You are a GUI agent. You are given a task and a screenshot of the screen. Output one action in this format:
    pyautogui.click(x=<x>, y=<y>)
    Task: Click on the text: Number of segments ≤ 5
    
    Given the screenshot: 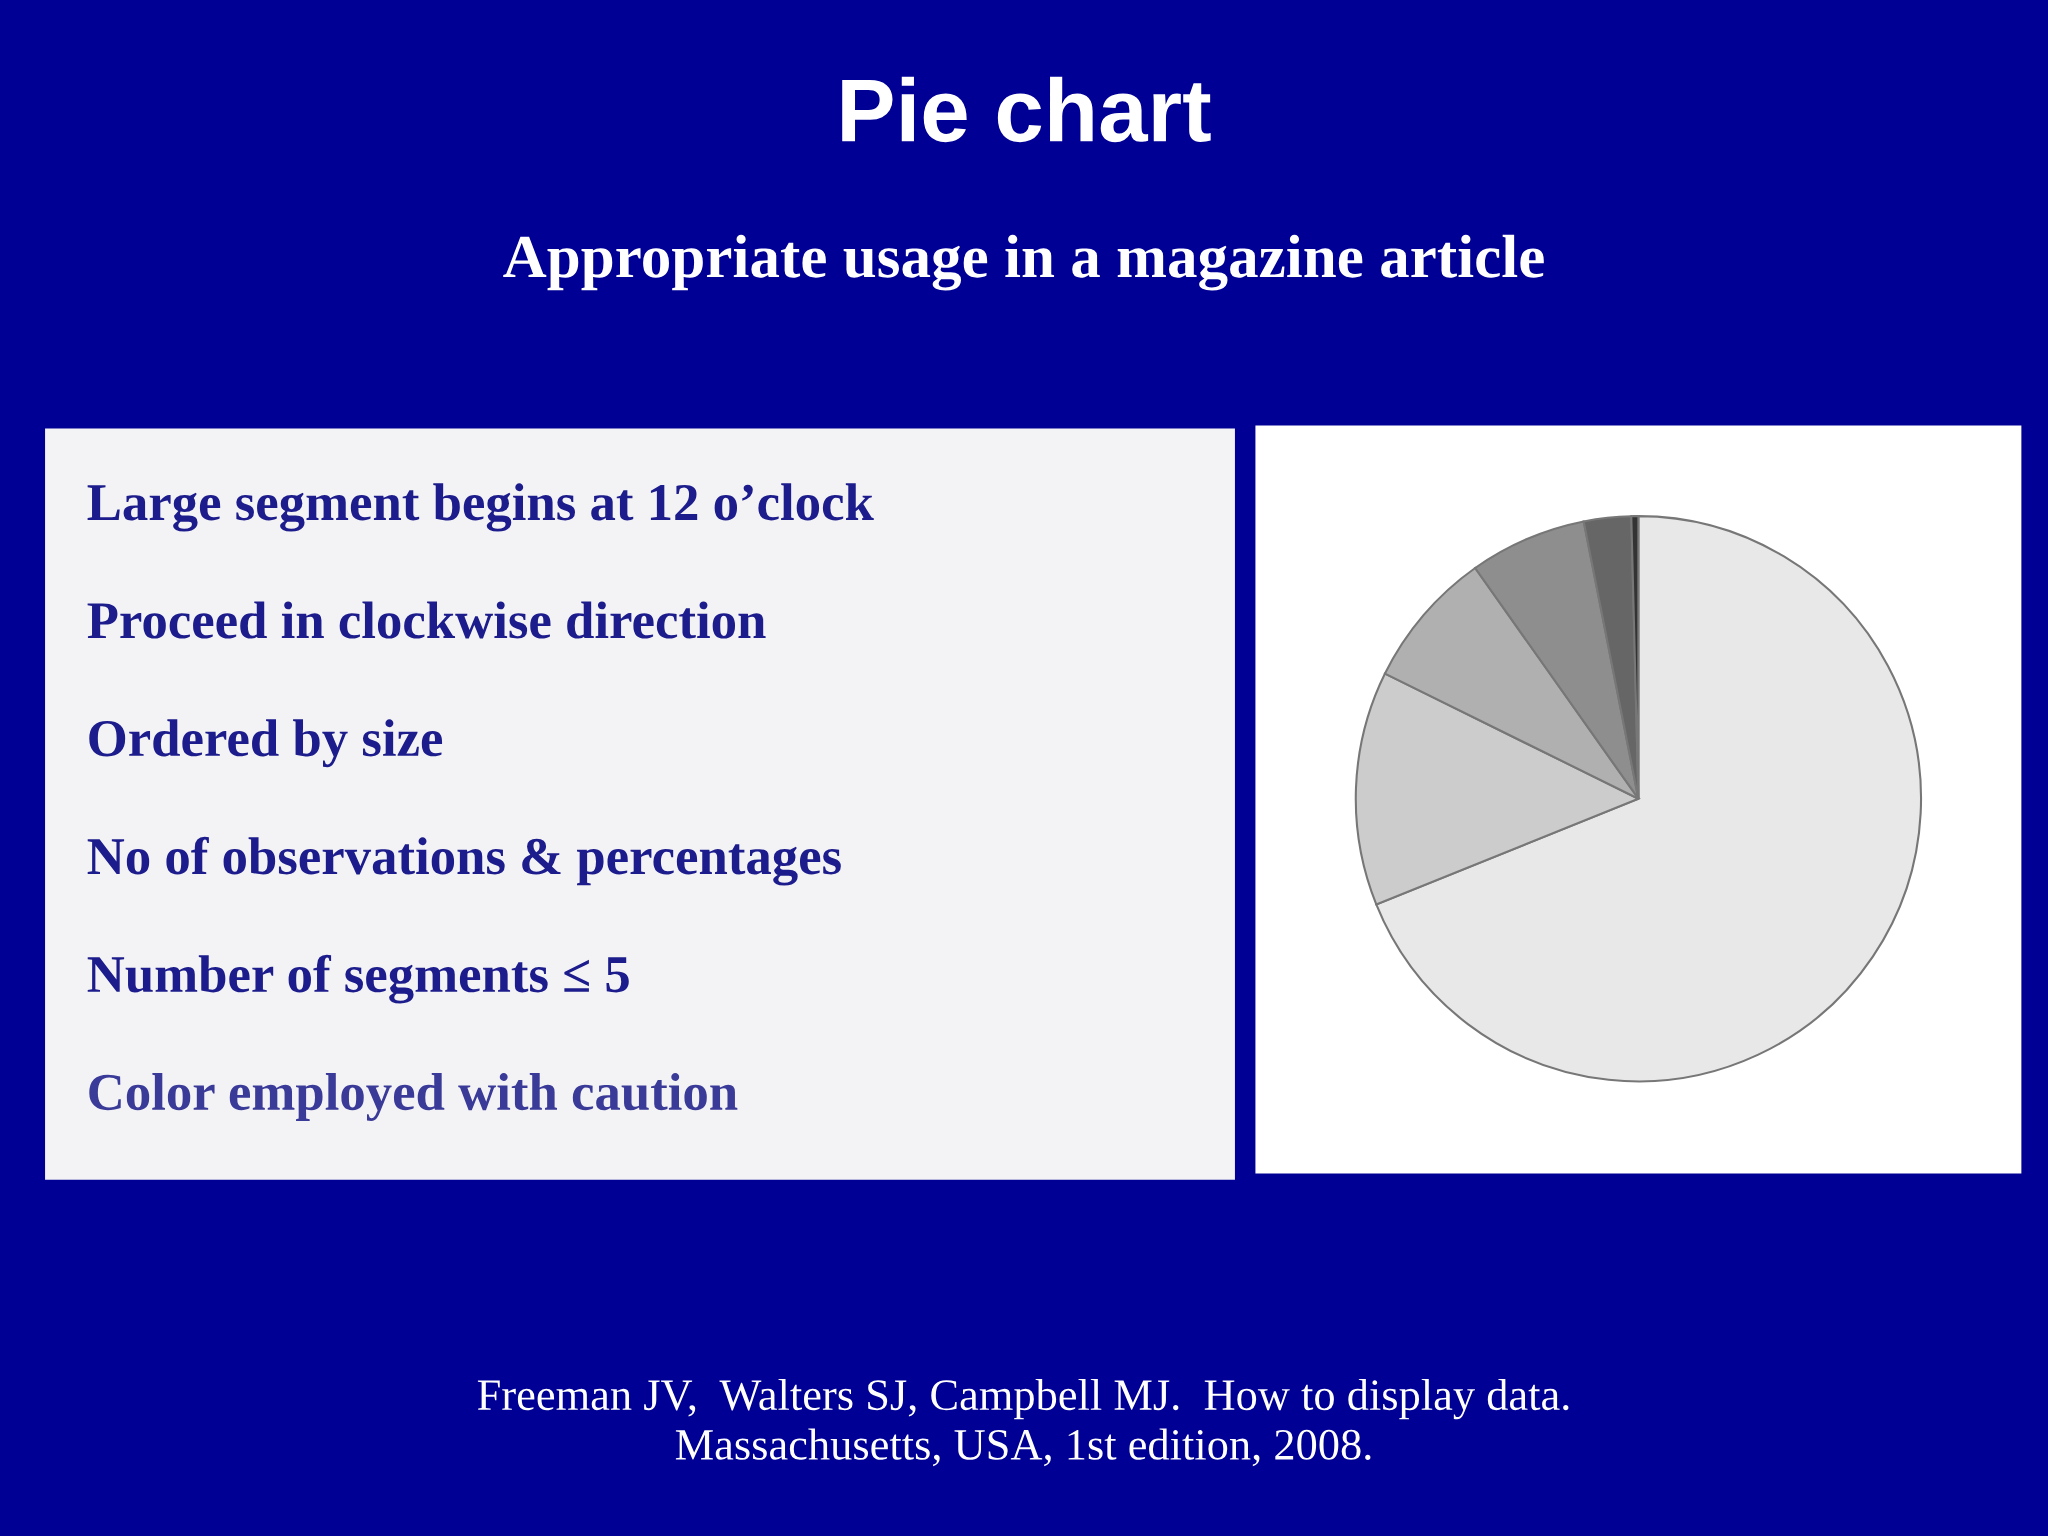 What is the action you would take?
    pyautogui.click(x=358, y=979)
    